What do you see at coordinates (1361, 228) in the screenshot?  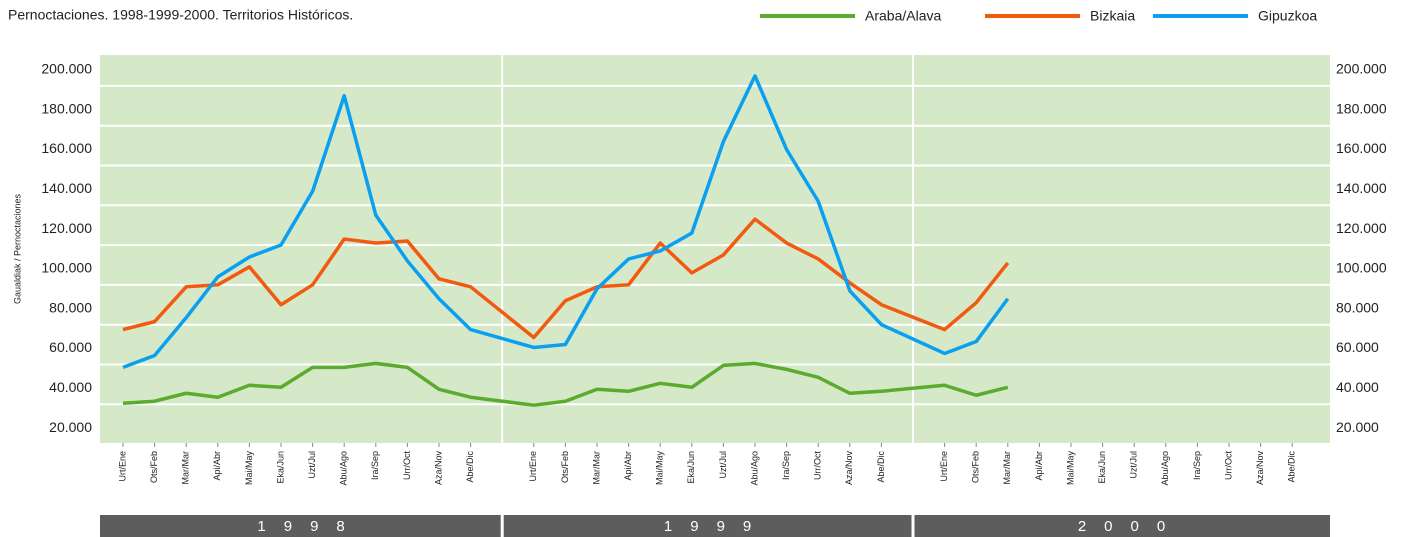 I see `y-tick-label-right: 120.000` at bounding box center [1361, 228].